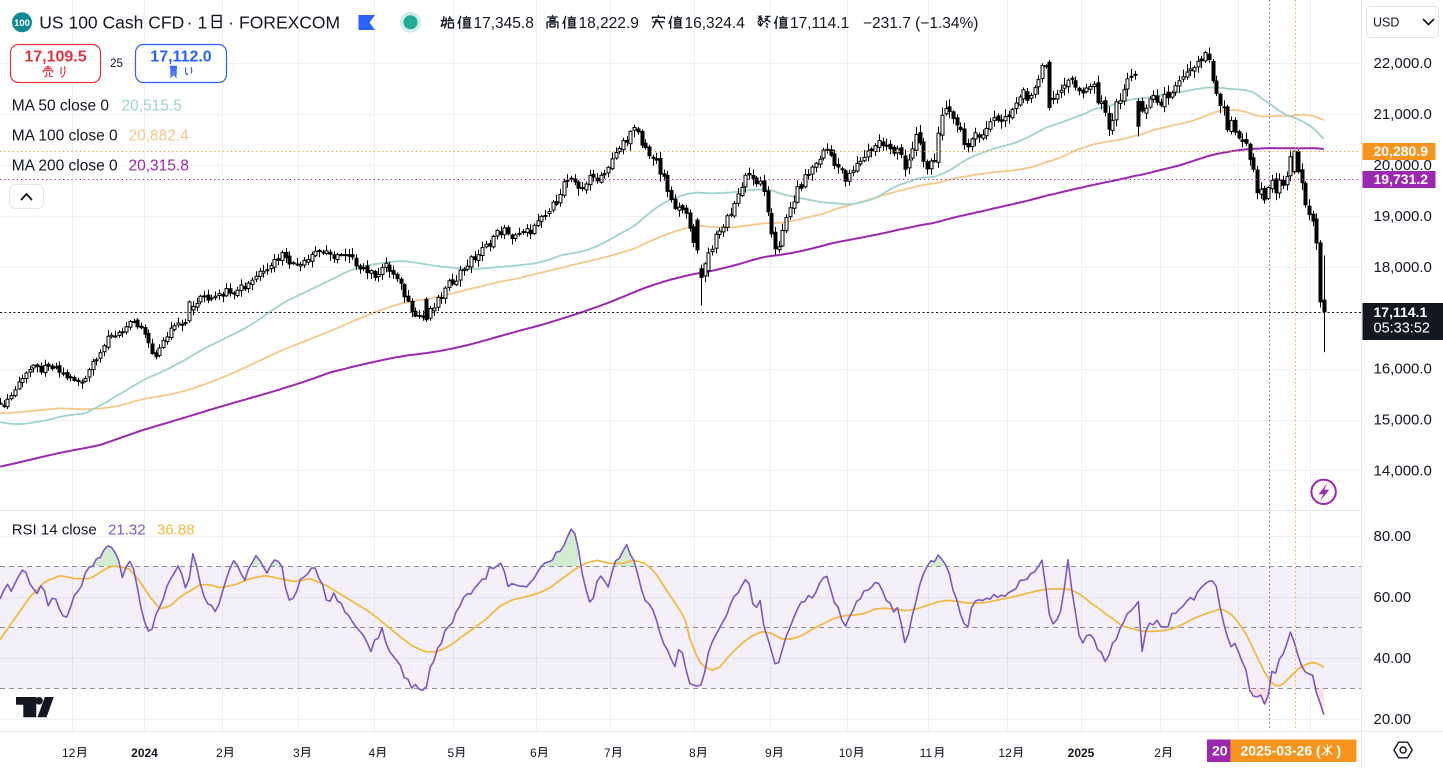 The height and width of the screenshot is (768, 1443). What do you see at coordinates (1393, 536) in the screenshot?
I see `svg-text: 80.00` at bounding box center [1393, 536].